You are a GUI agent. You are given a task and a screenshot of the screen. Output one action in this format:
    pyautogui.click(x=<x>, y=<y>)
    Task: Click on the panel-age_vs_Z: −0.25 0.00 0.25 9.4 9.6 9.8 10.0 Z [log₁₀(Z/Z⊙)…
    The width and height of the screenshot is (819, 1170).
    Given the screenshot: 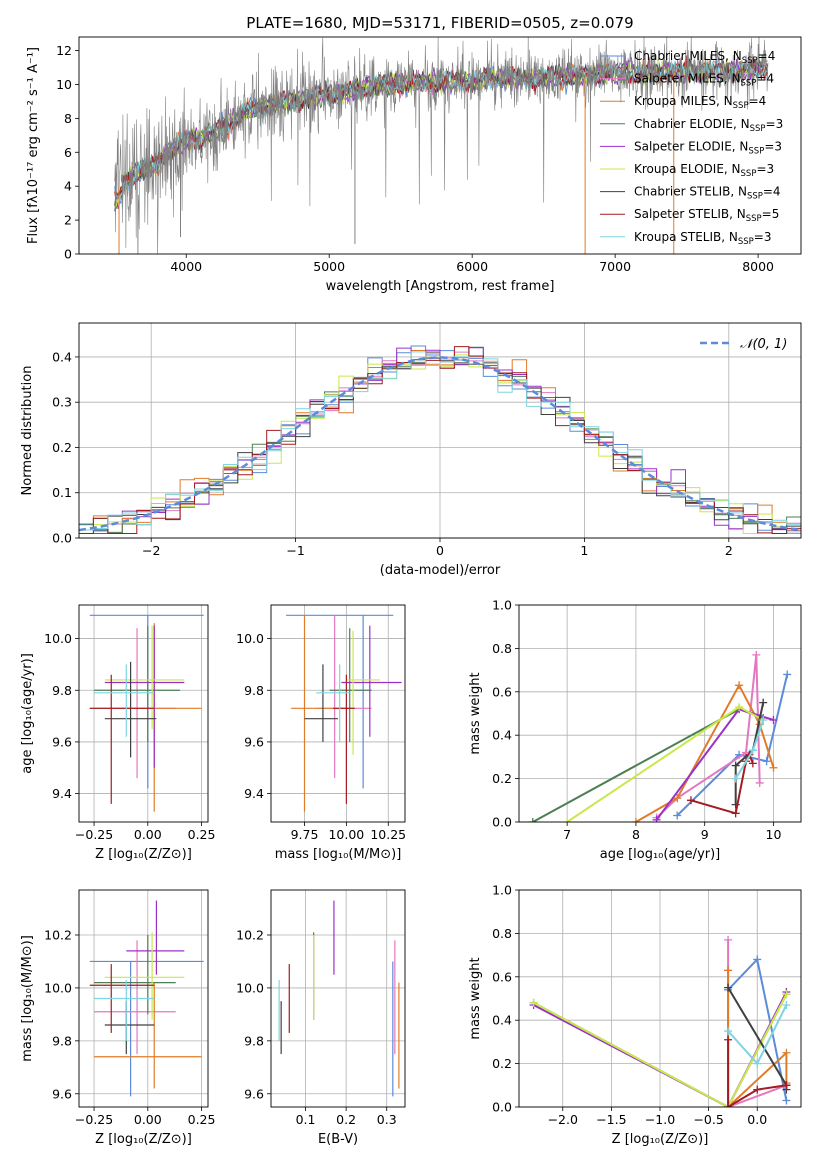 What is the action you would take?
    pyautogui.click(x=118, y=733)
    